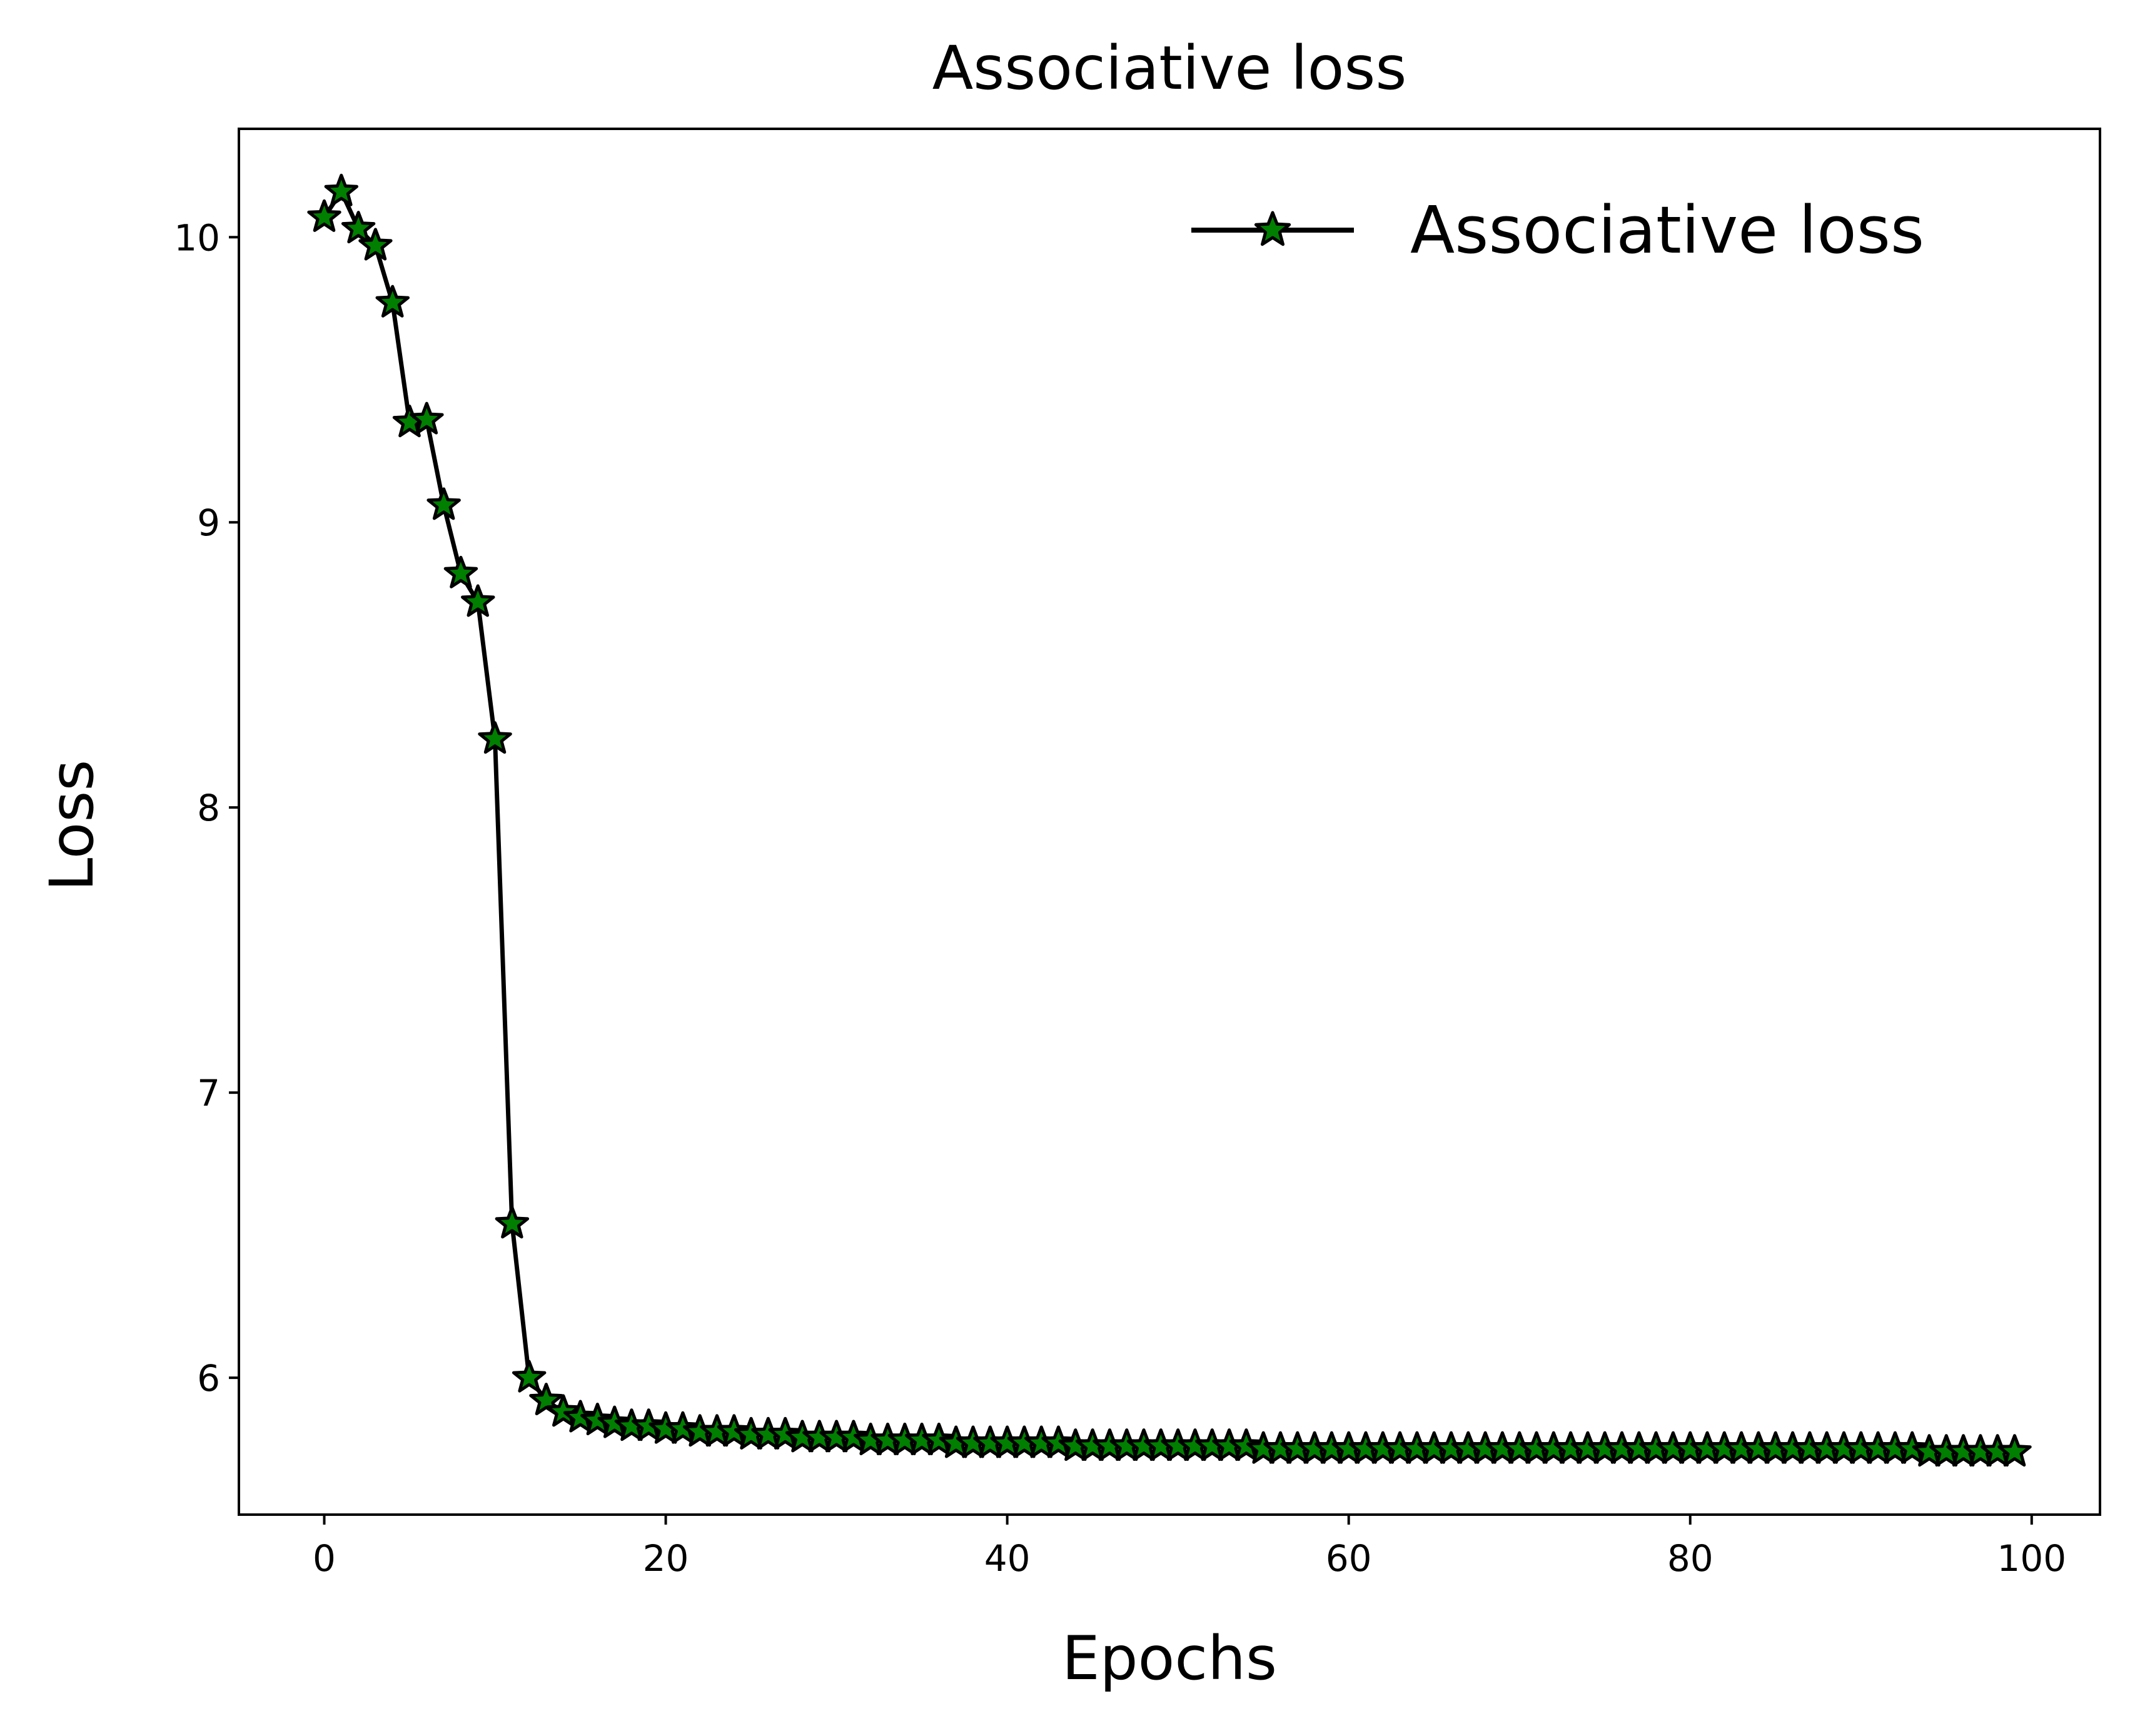 This screenshot has height=1736, width=2135. Describe the element at coordinates (1169, 68) in the screenshot. I see `chart-title: Associative loss` at that location.